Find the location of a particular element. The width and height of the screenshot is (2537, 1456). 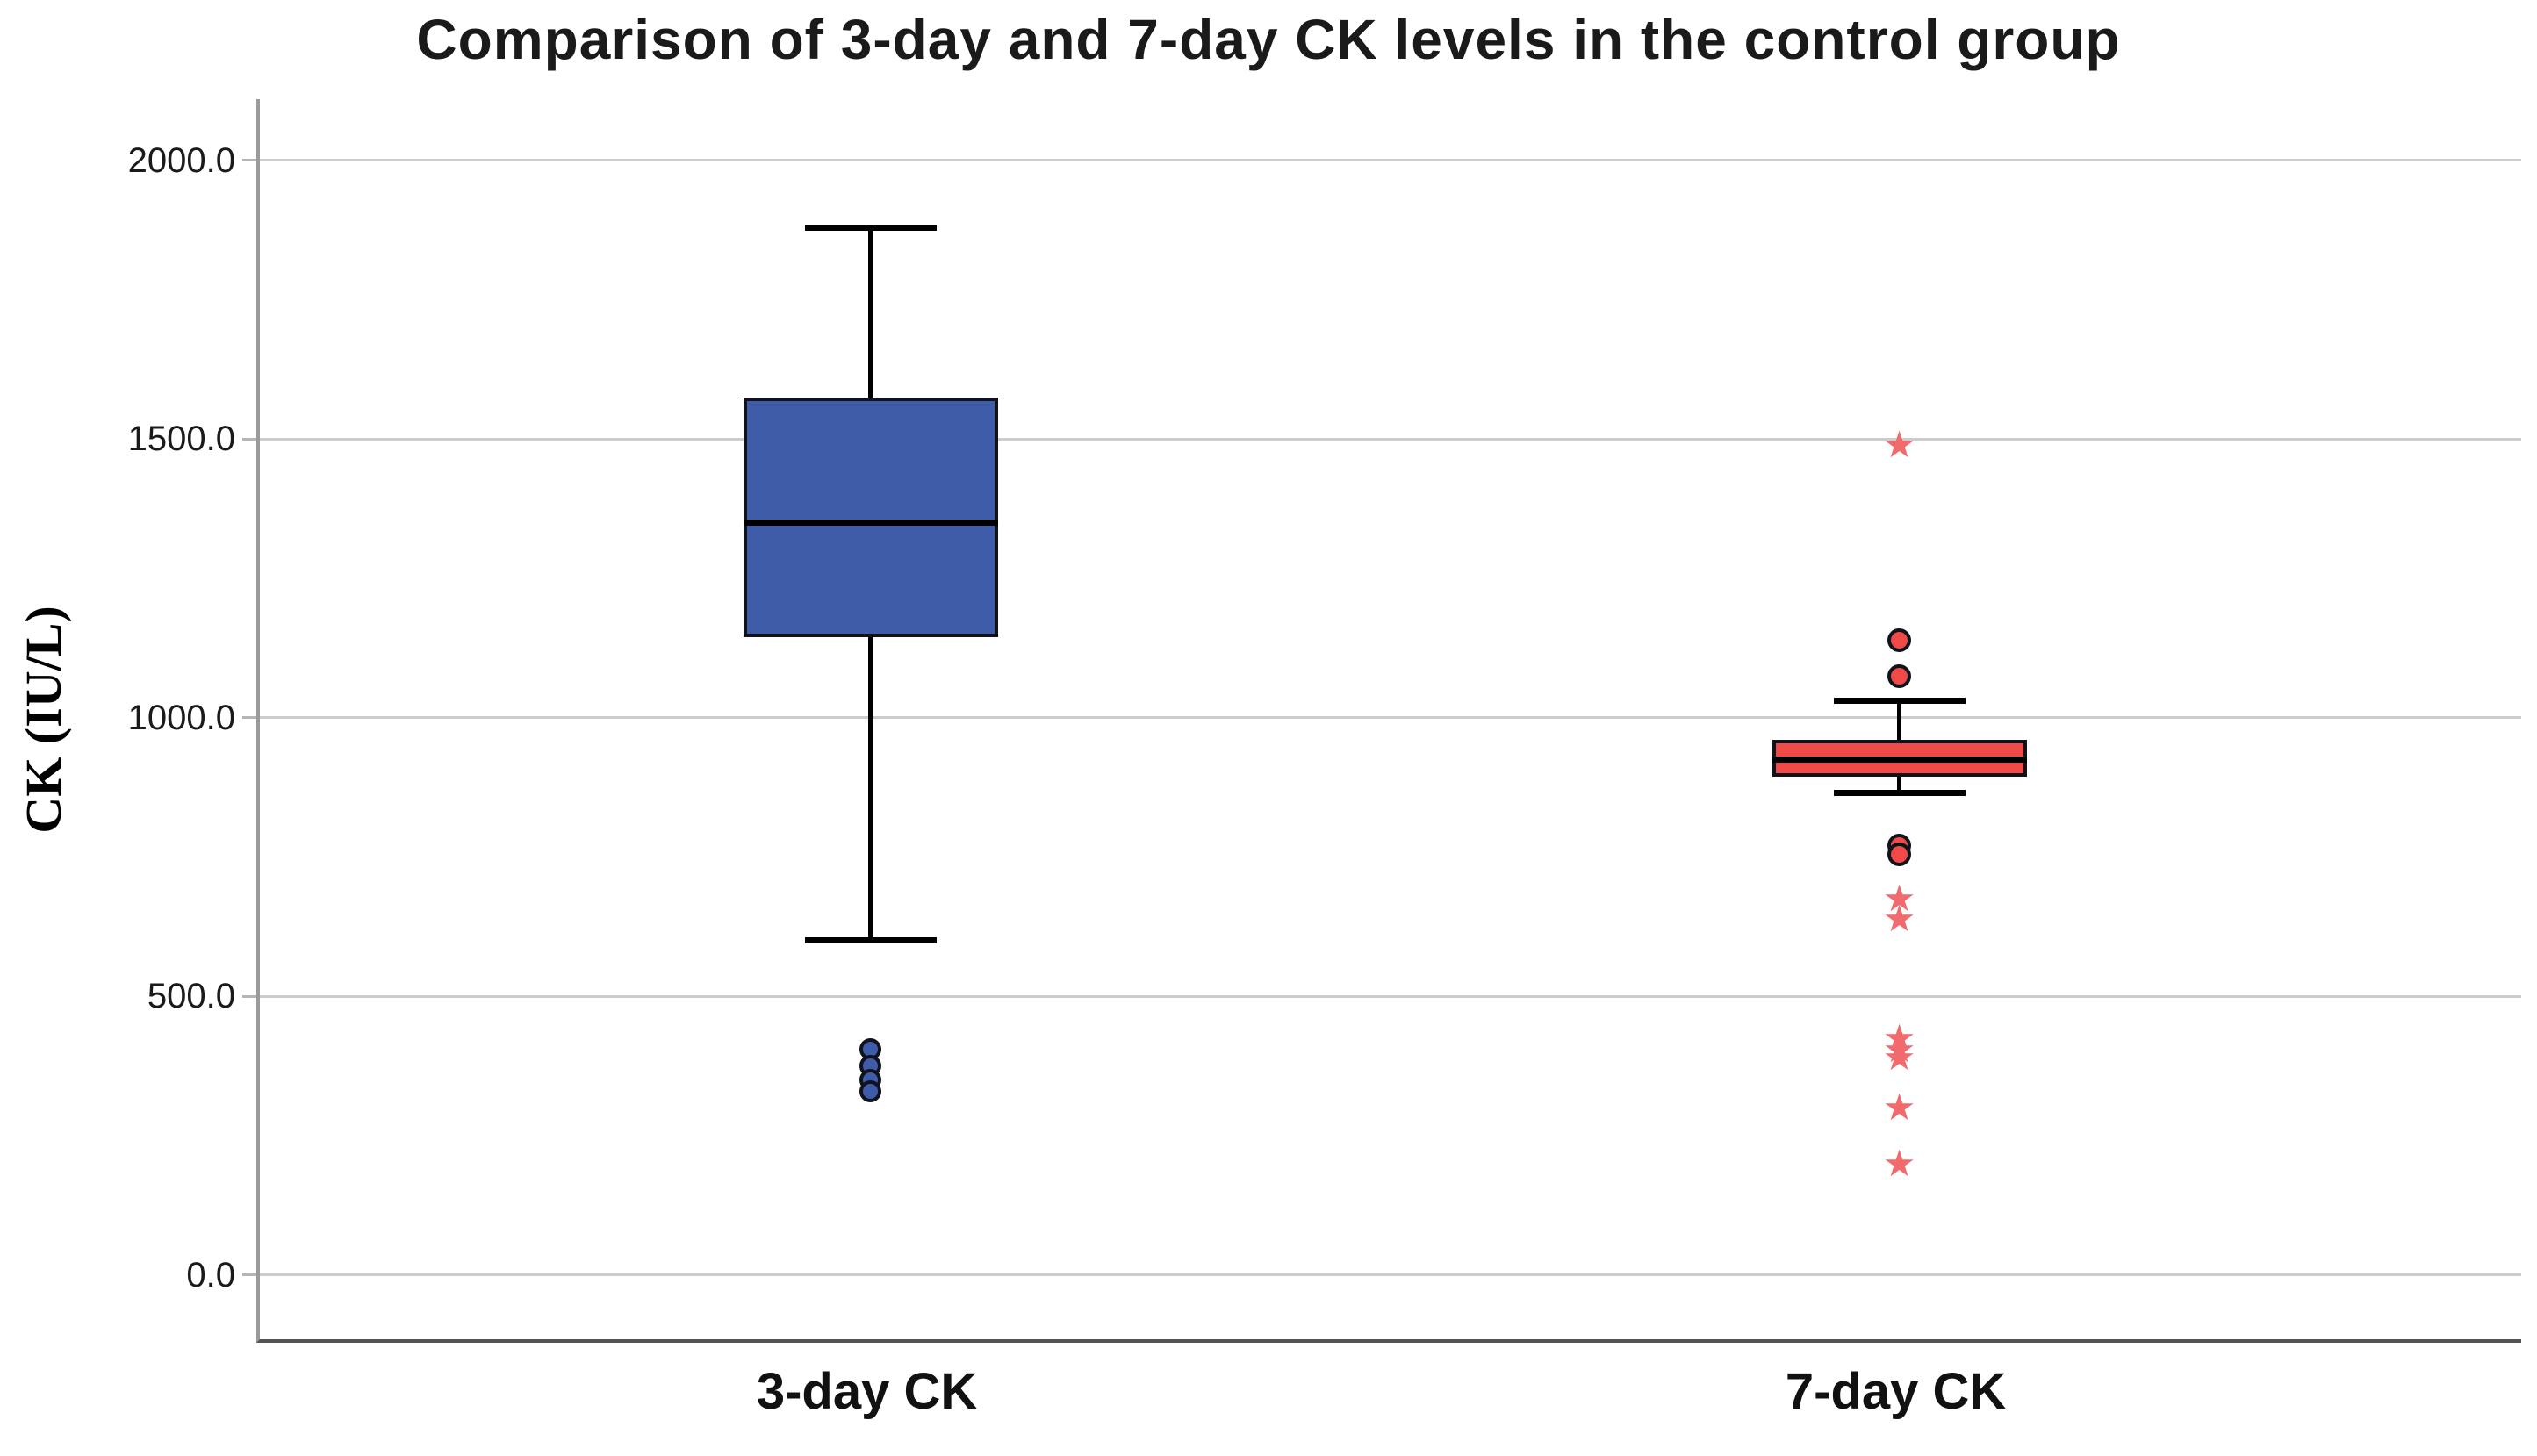

upper-whisker-3-day-ck is located at coordinates (870, 312).